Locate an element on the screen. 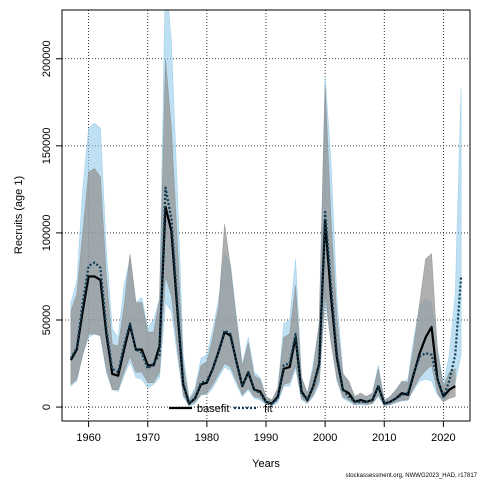 This screenshot has height=480, width=480. x-axis: 1960 1970 1980 1990 2000 2010 2020 is located at coordinates (266, 432).